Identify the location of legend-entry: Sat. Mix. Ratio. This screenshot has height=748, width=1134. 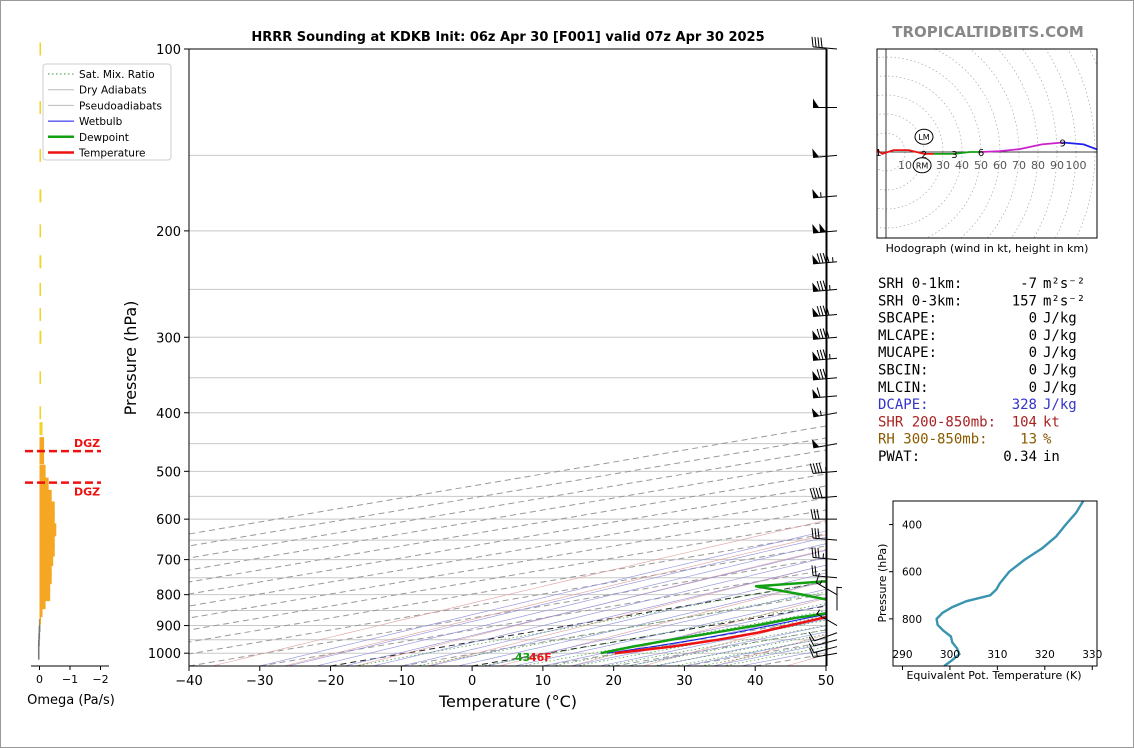
(117, 75).